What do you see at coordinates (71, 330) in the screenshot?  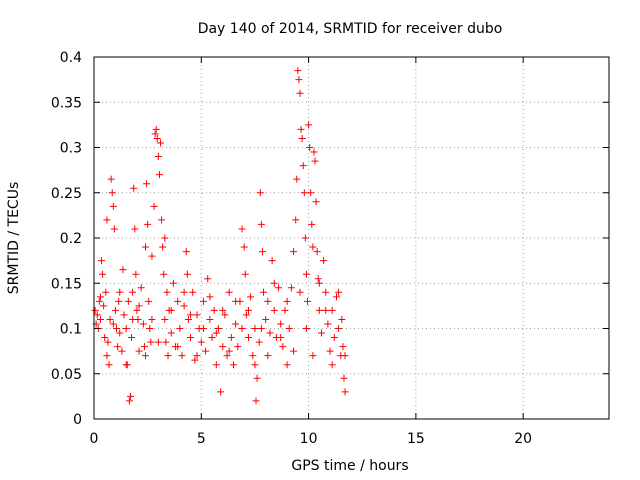 I see `y-tick-label: 0.1` at bounding box center [71, 330].